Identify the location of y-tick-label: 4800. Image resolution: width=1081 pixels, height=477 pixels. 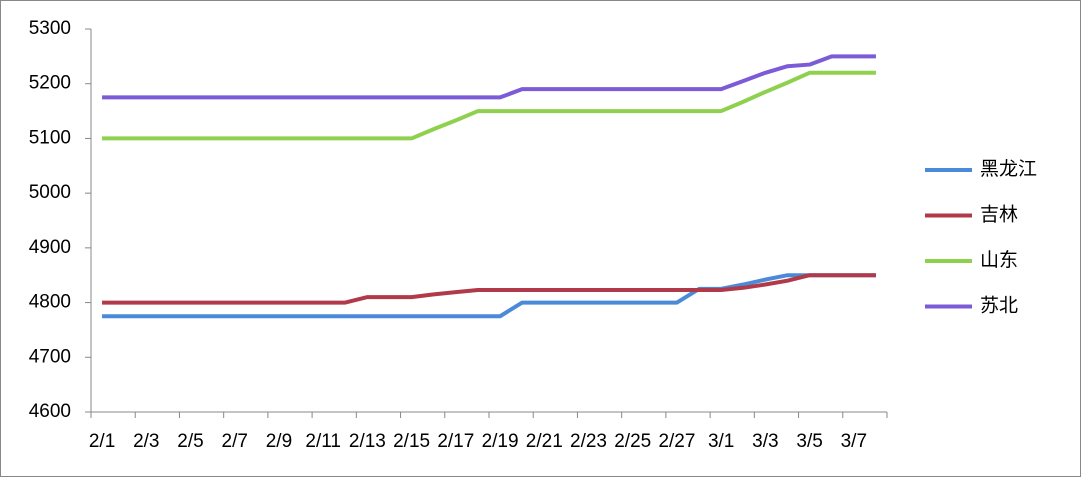
(50, 302).